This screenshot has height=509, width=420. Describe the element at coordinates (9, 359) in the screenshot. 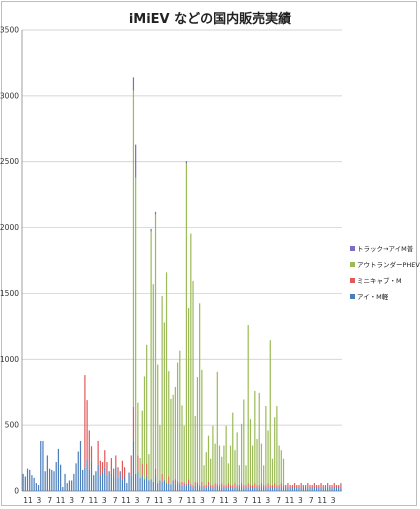

I see `y-tick-label: 1000` at that location.